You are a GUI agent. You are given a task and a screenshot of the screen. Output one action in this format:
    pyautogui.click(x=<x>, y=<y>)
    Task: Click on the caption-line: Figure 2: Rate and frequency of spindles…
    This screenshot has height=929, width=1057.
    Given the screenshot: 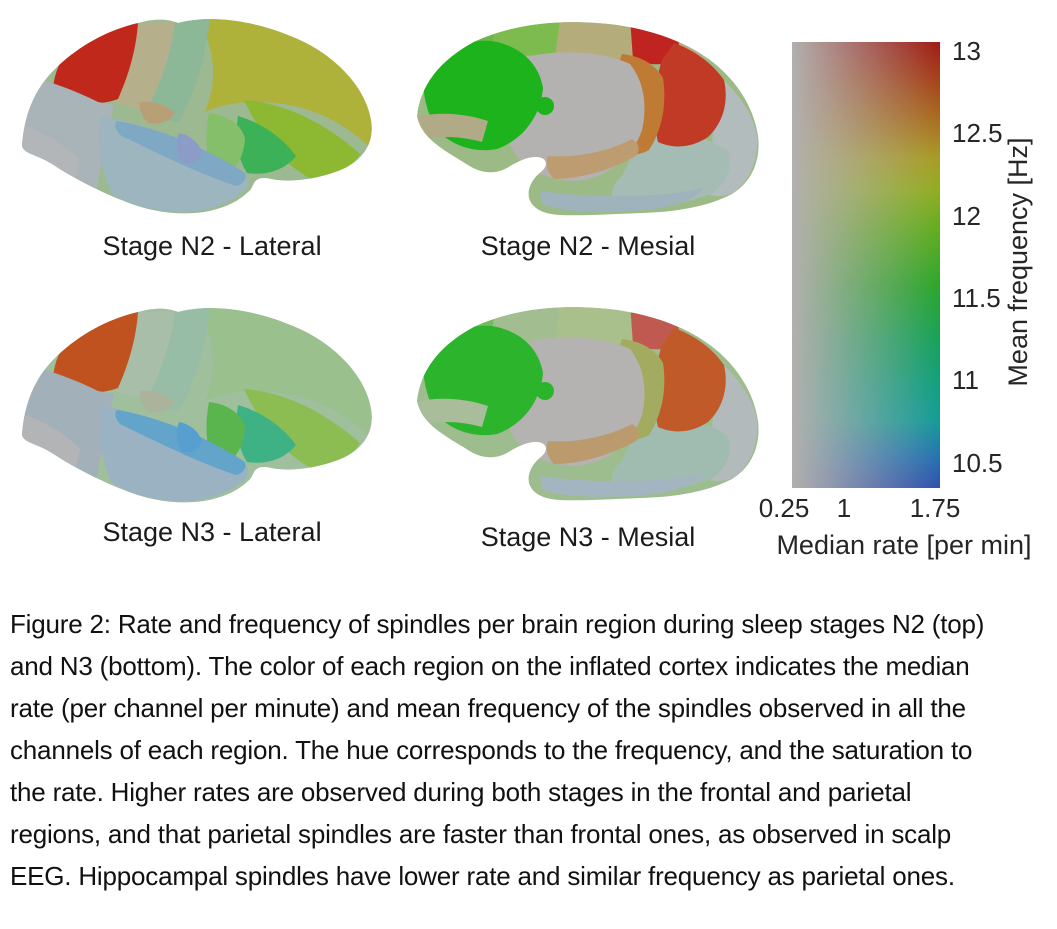 What is the action you would take?
    pyautogui.click(x=497, y=624)
    